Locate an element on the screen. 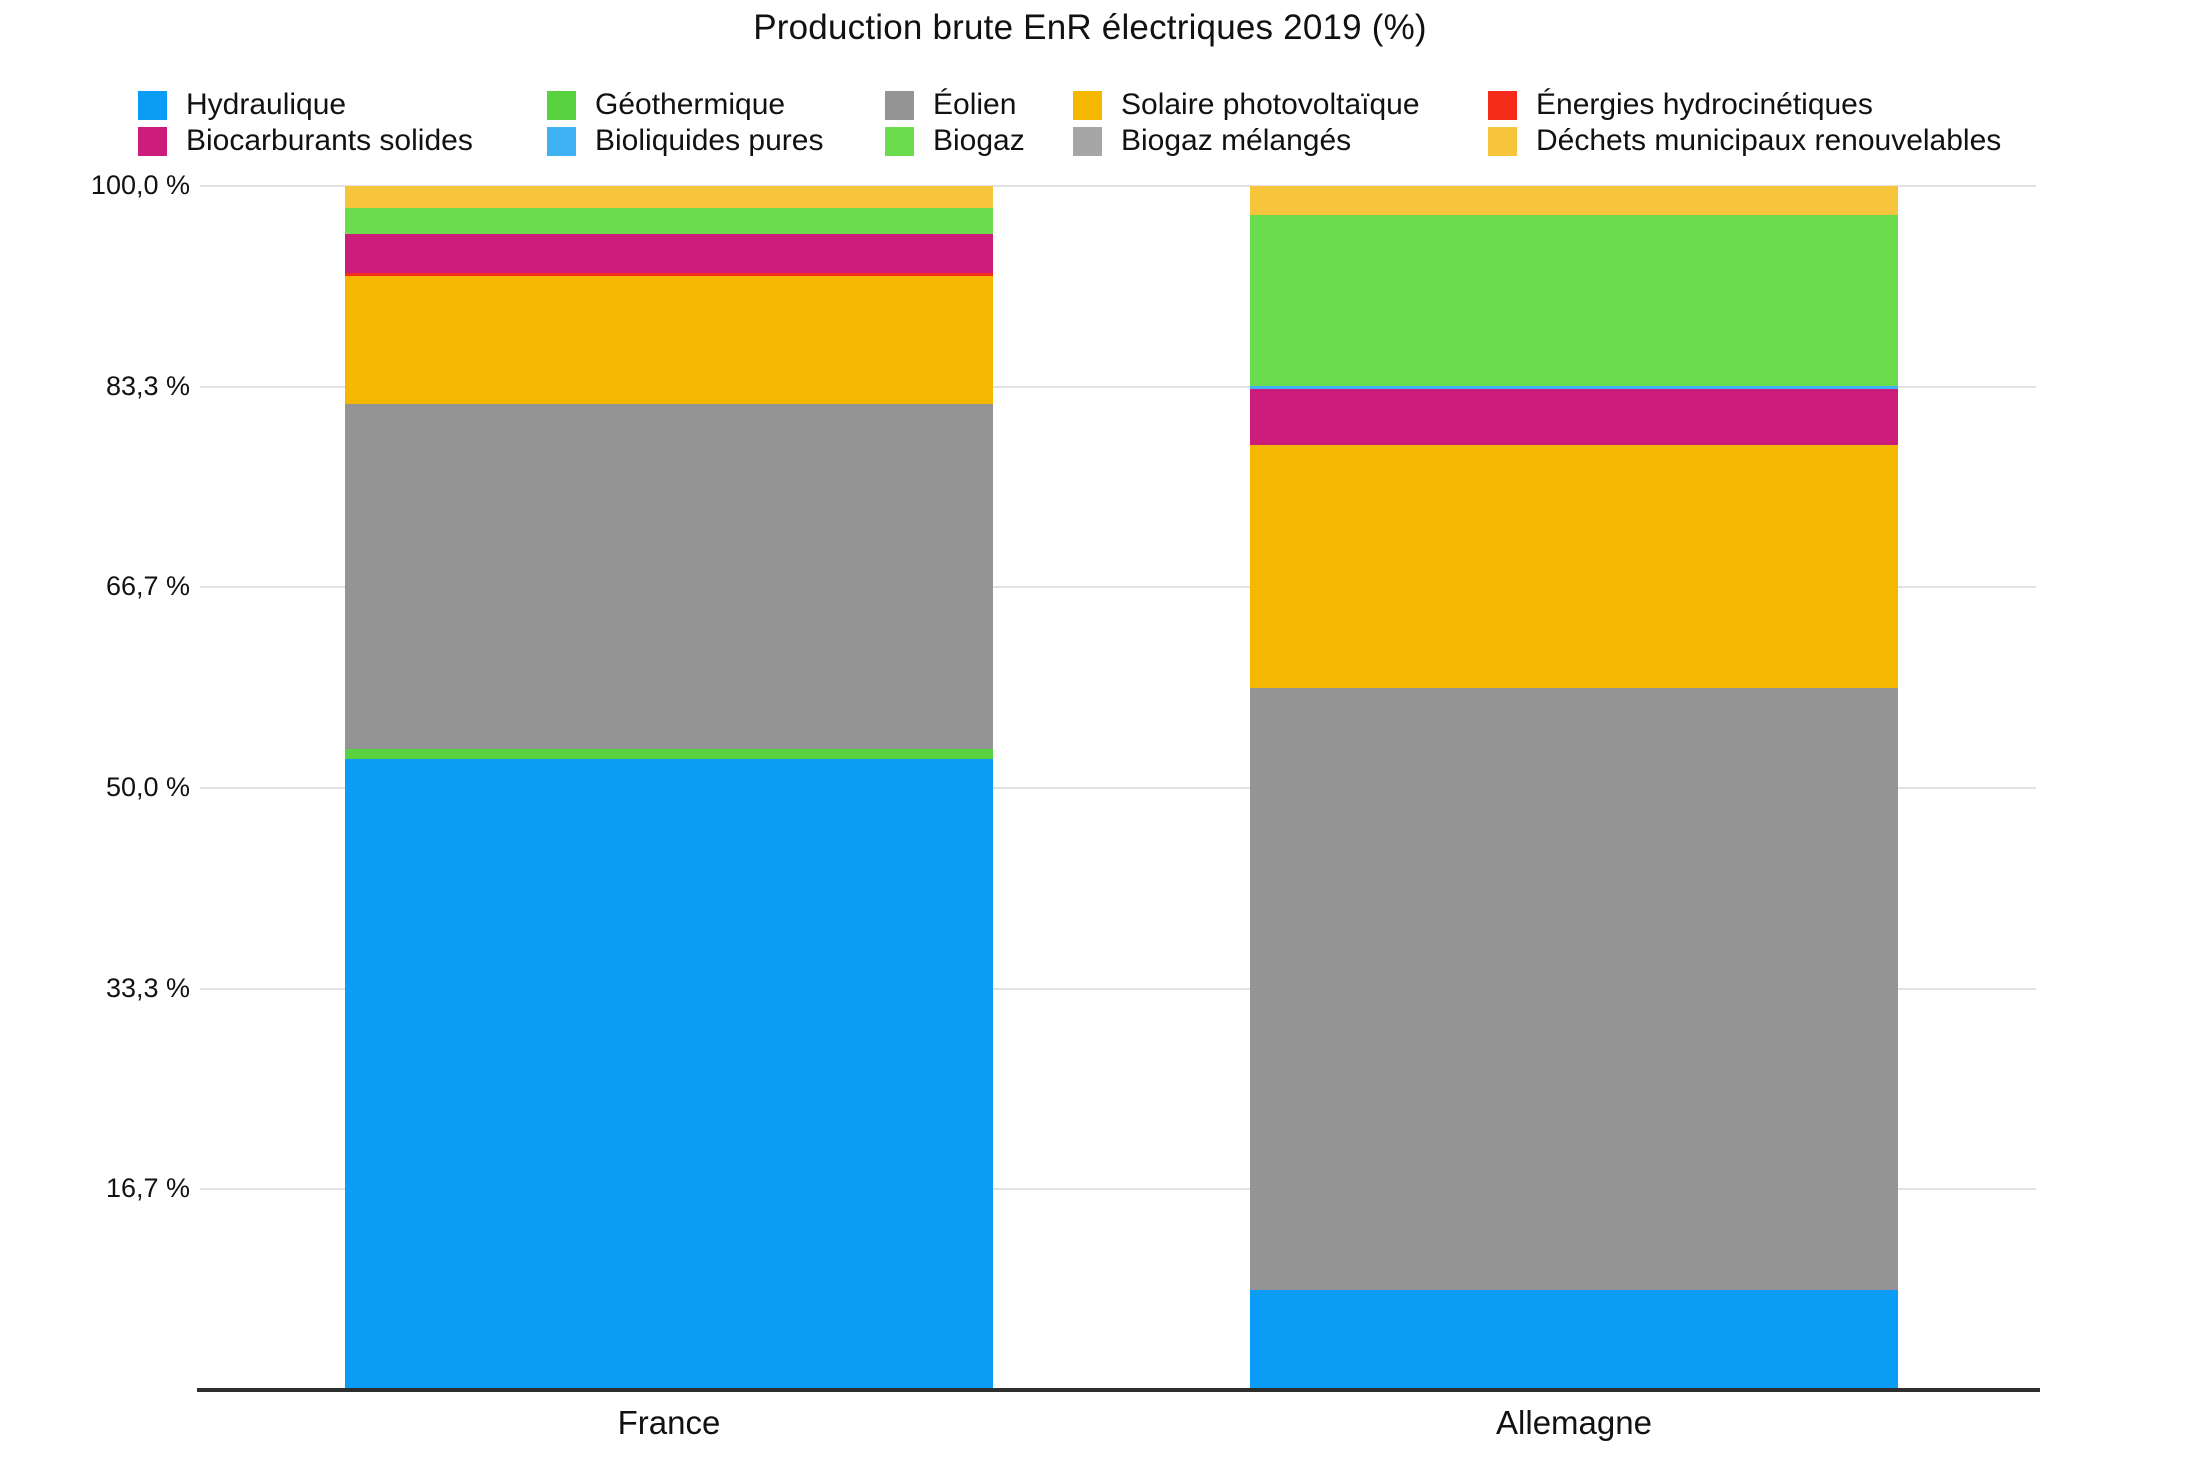 This screenshot has width=2200, height=1461. category-label: Allemagne is located at coordinates (1574, 1422).